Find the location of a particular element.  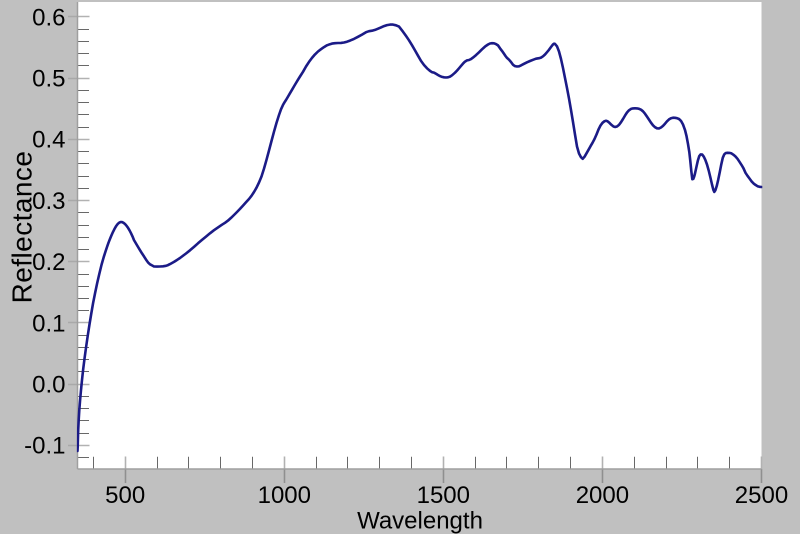

svg-text: 2000 is located at coordinates (602, 495).